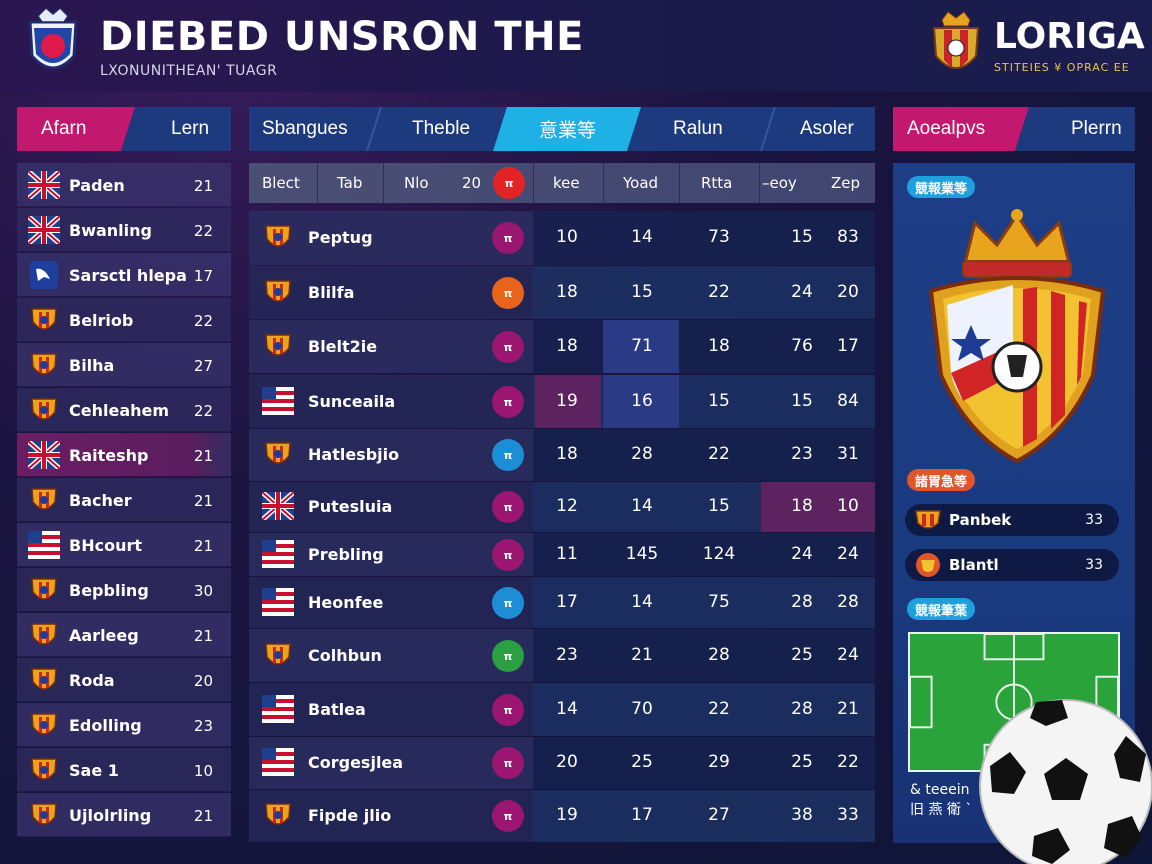 The image size is (1152, 864). I want to click on list-item: Bwanling 22, so click(124, 230).